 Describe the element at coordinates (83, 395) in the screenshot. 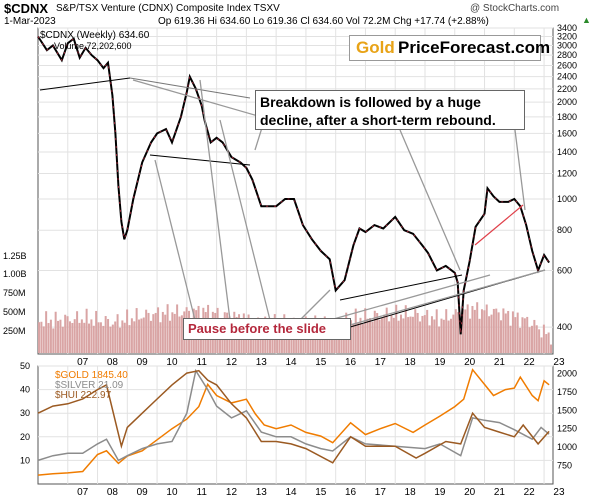

I see `legend-hui-text: $HUI 222.97` at that location.